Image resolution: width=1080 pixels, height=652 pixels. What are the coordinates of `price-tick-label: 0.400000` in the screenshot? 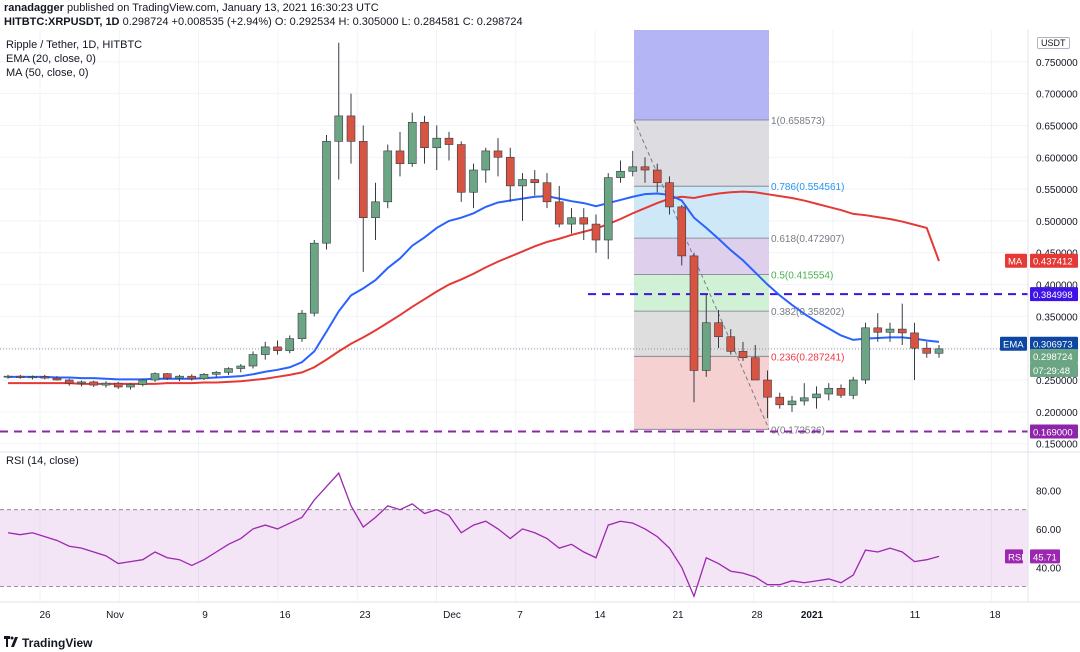 It's located at (1057, 286).